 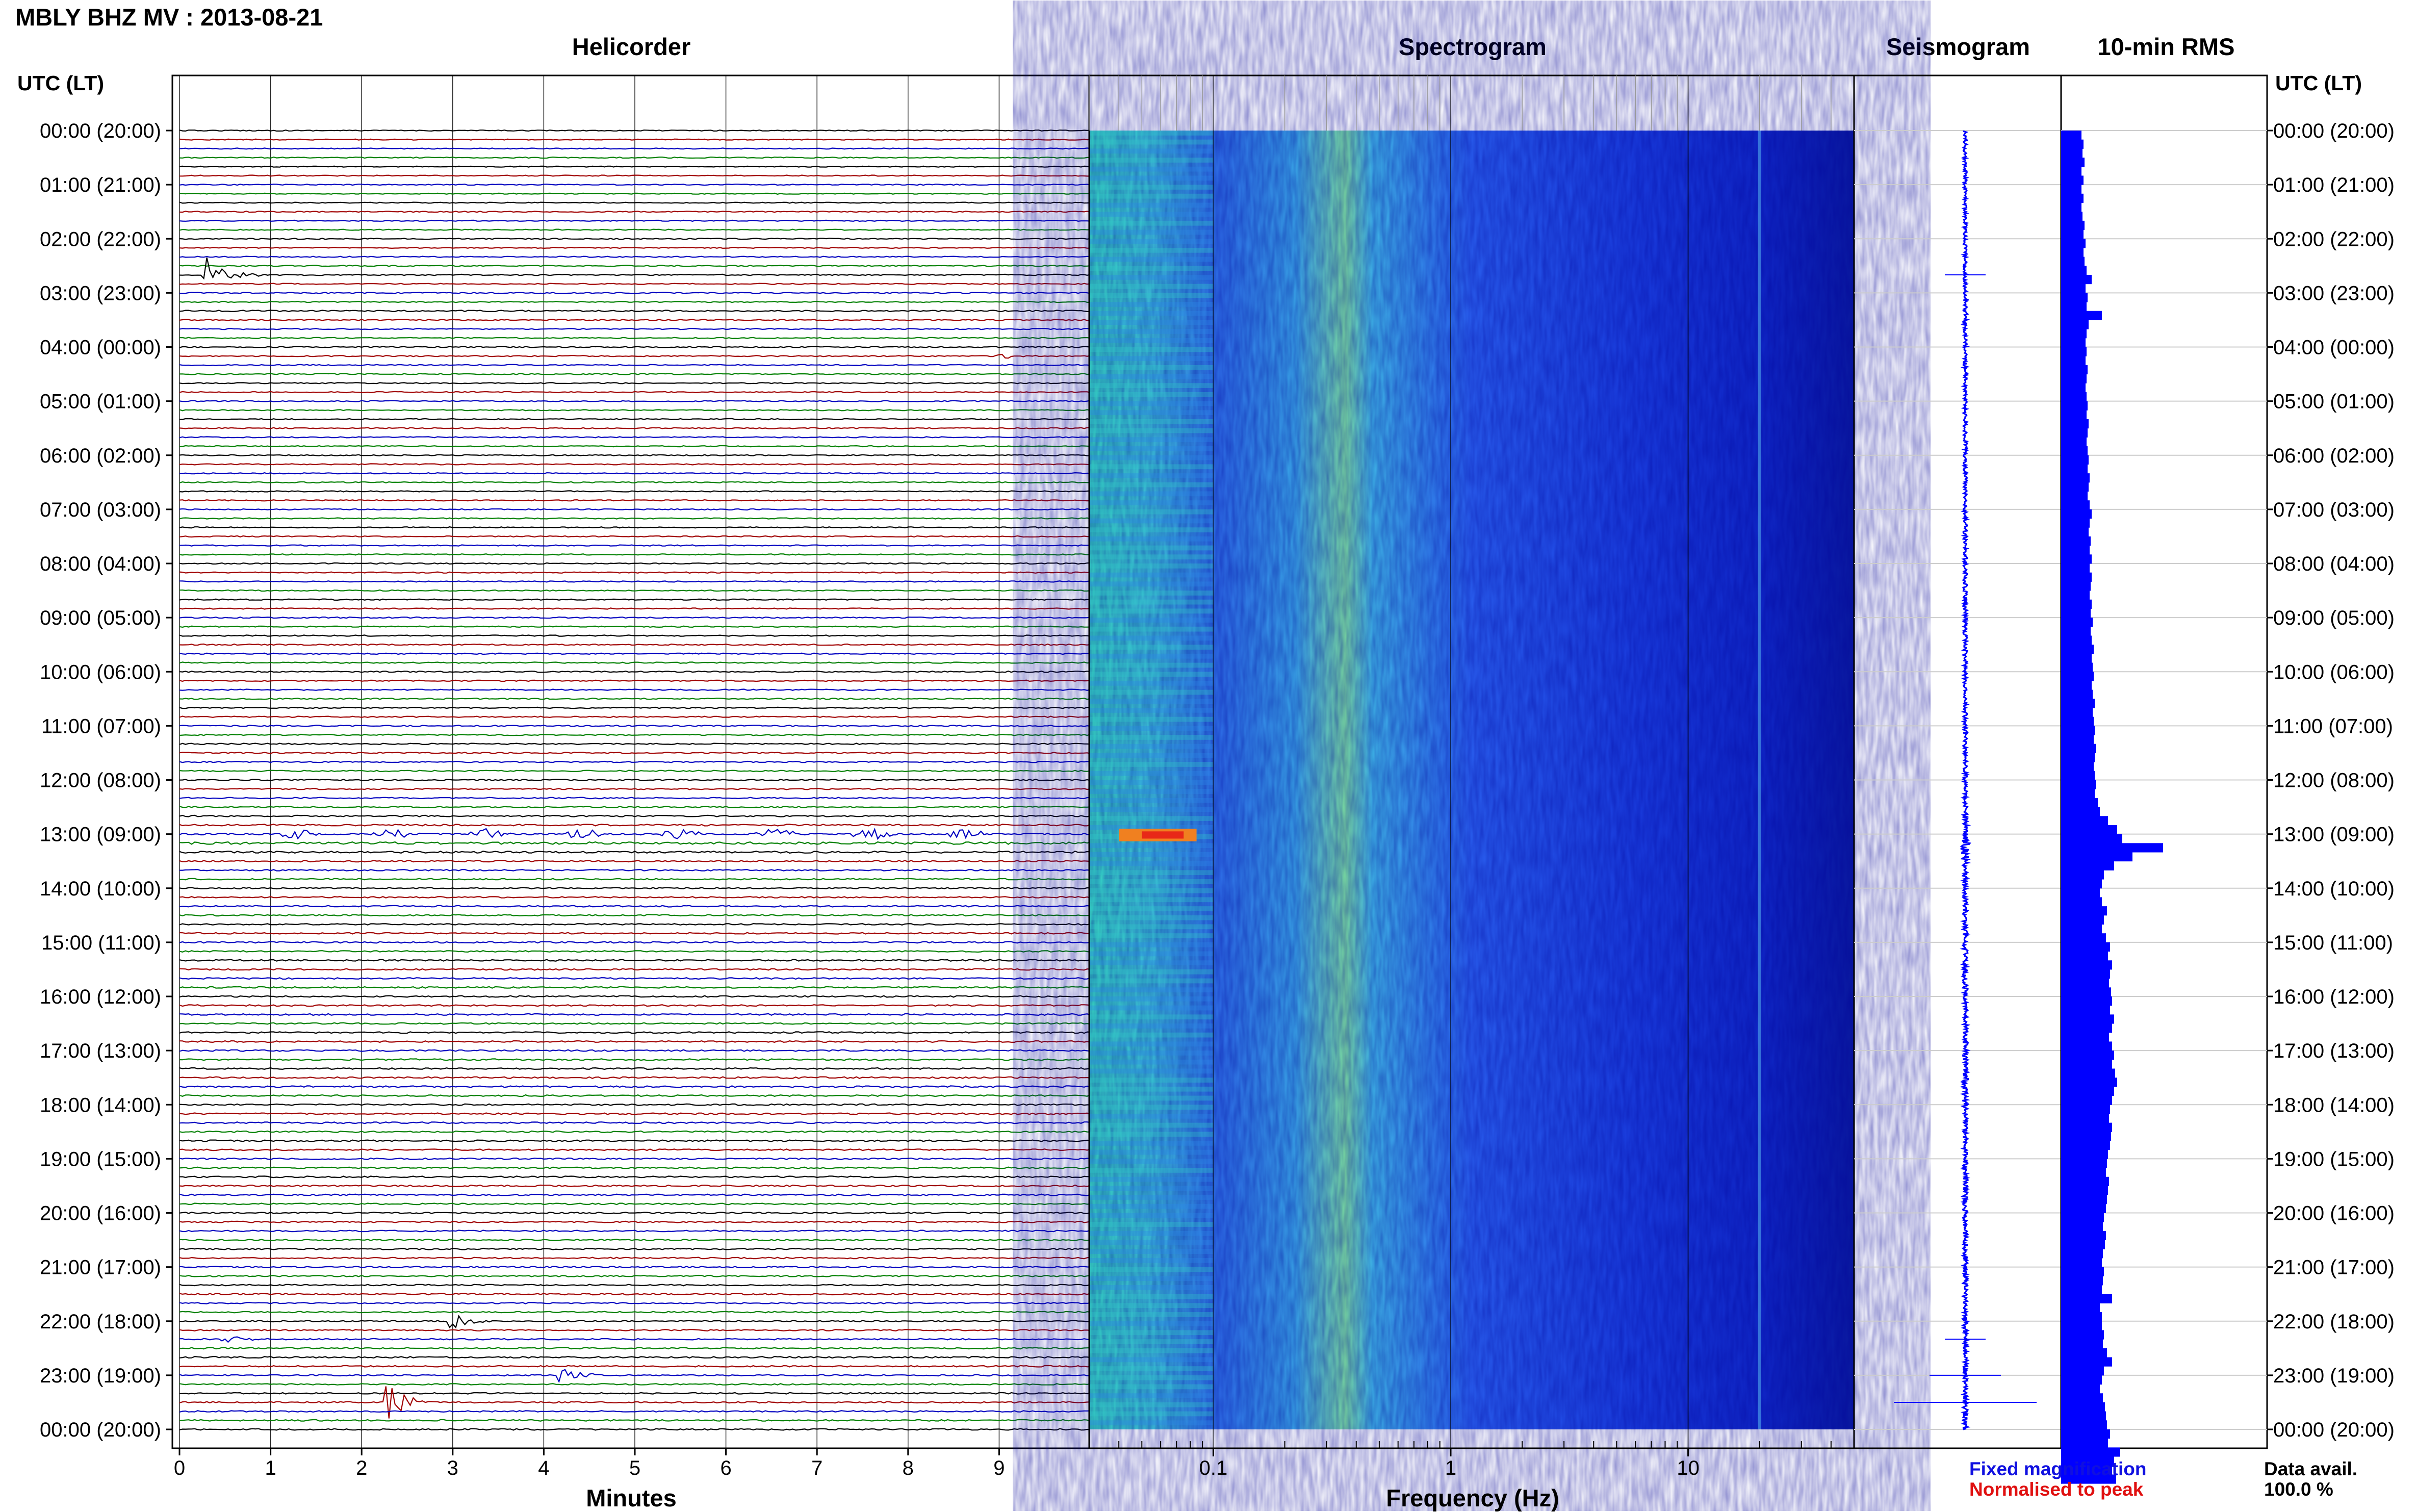 I want to click on panel-title-spectrogram: Spectrogram, so click(x=1473, y=46).